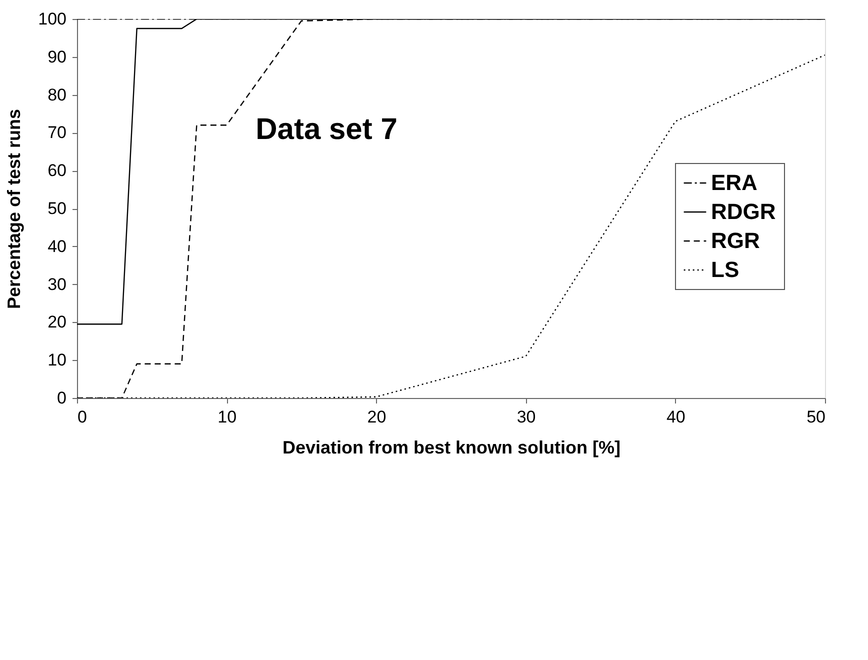  What do you see at coordinates (57, 322) in the screenshot?
I see `y-tick-label: 20` at bounding box center [57, 322].